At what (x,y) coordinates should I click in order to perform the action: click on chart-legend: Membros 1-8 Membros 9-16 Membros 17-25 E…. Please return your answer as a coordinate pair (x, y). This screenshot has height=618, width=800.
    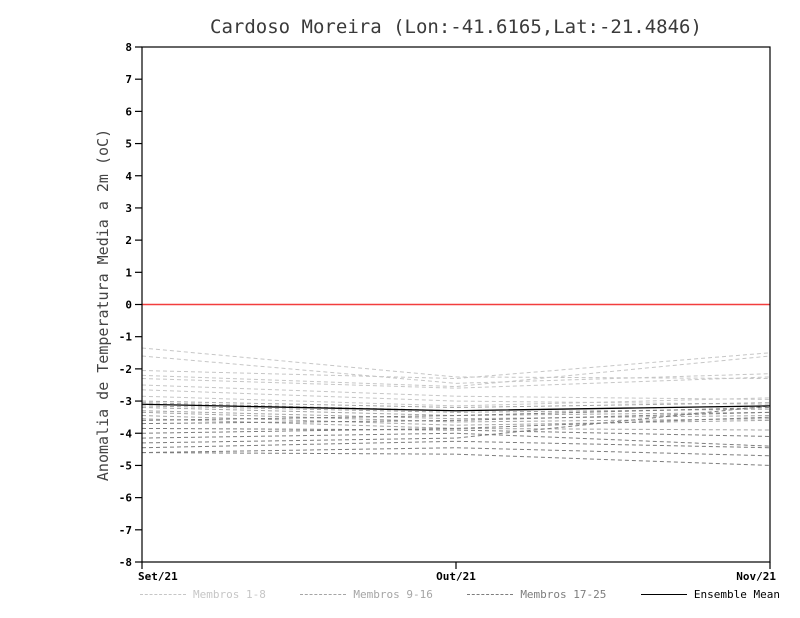
    Looking at the image, I should click on (460, 594).